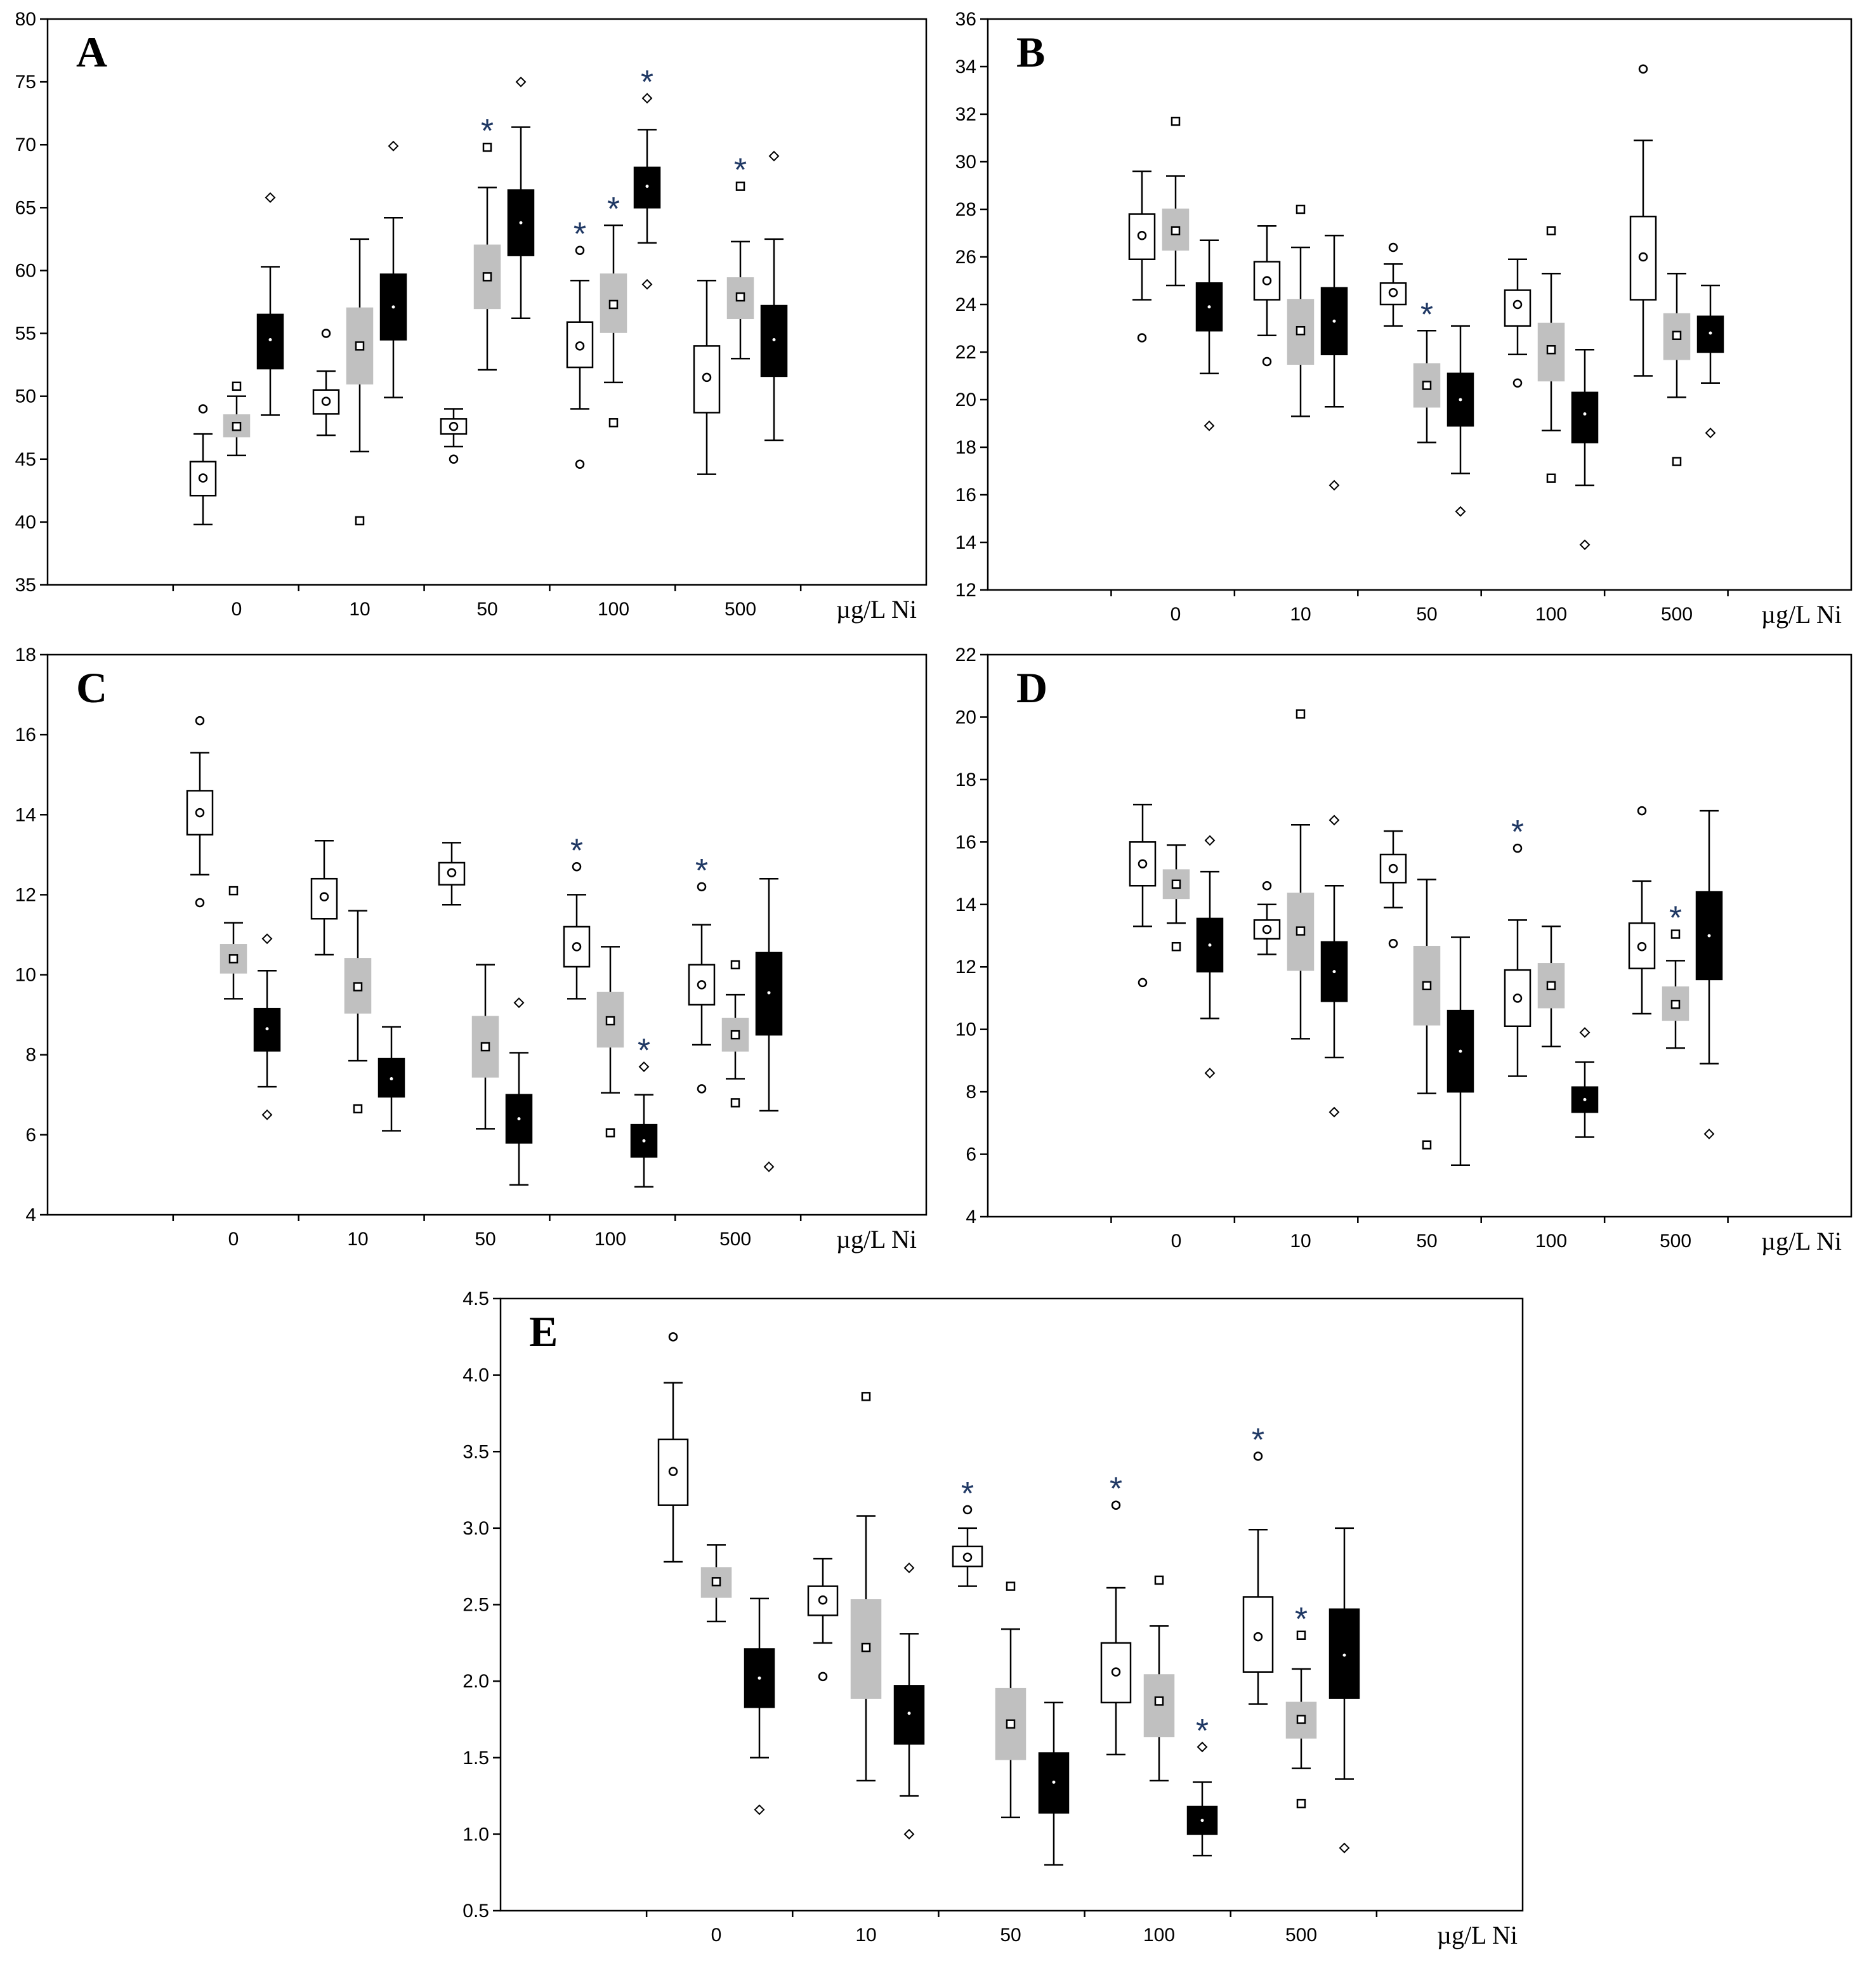  What do you see at coordinates (965, 19) in the screenshot?
I see `y-tick-label: 36` at bounding box center [965, 19].